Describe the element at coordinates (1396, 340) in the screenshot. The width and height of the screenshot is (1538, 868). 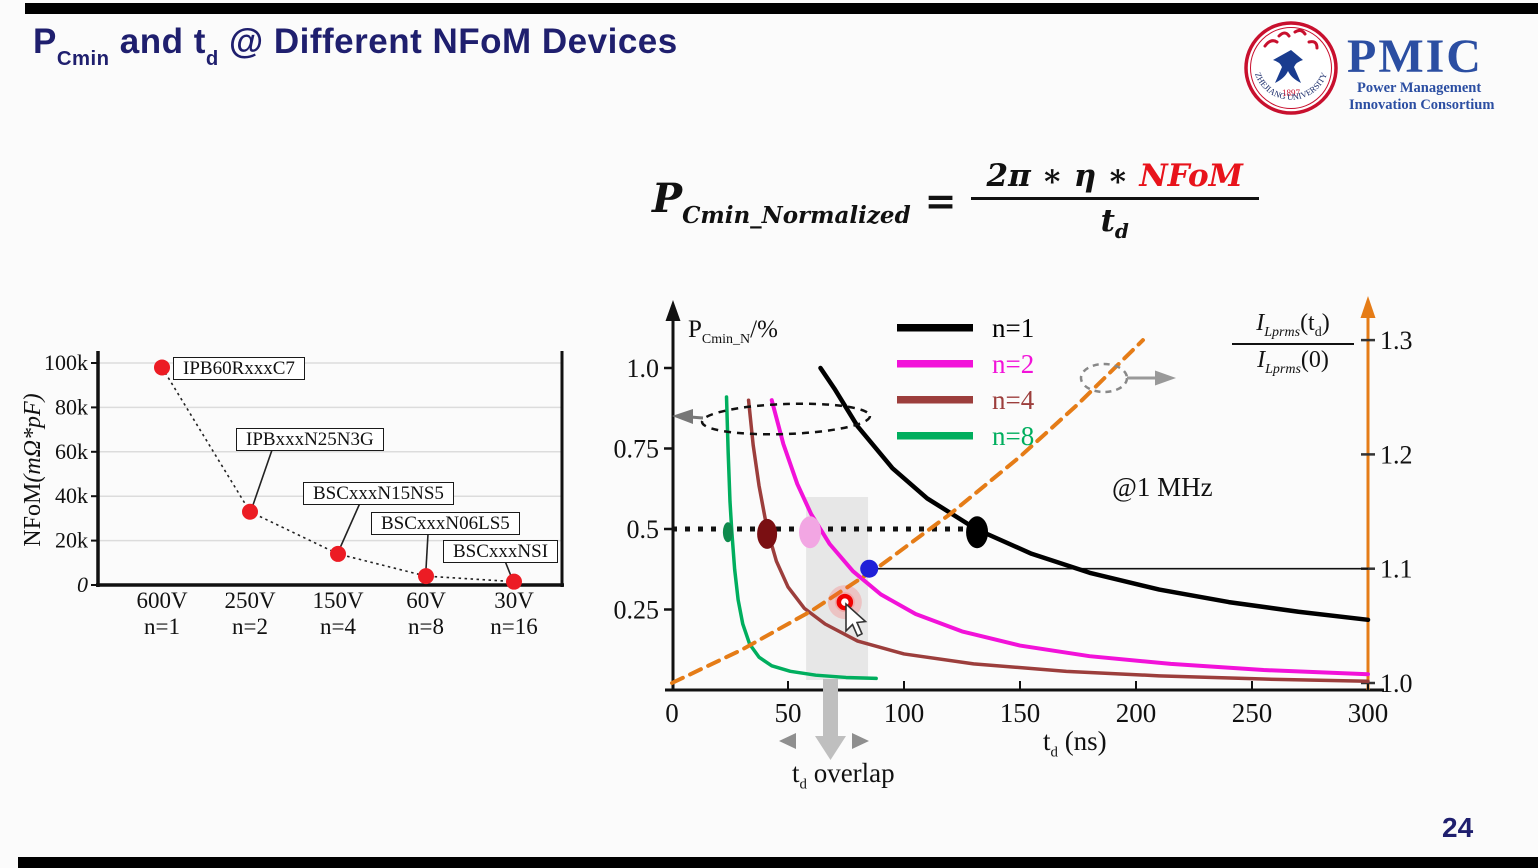
I see `right-axis-tick-label: 1.3` at that location.